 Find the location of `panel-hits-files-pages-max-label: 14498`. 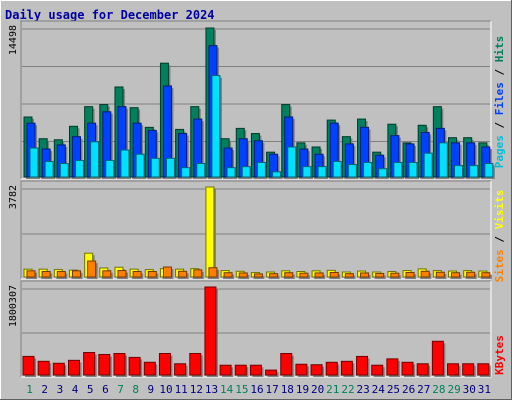

panel-hits-files-pages-max-label: 14498 is located at coordinates (13, 40).